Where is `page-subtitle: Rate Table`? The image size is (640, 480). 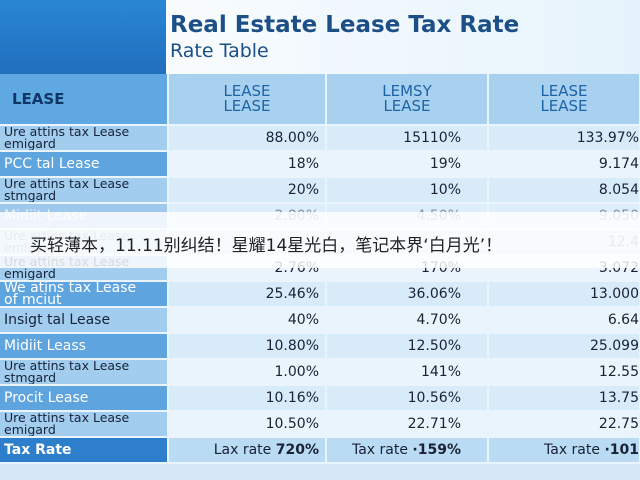
page-subtitle: Rate Table is located at coordinates (219, 51).